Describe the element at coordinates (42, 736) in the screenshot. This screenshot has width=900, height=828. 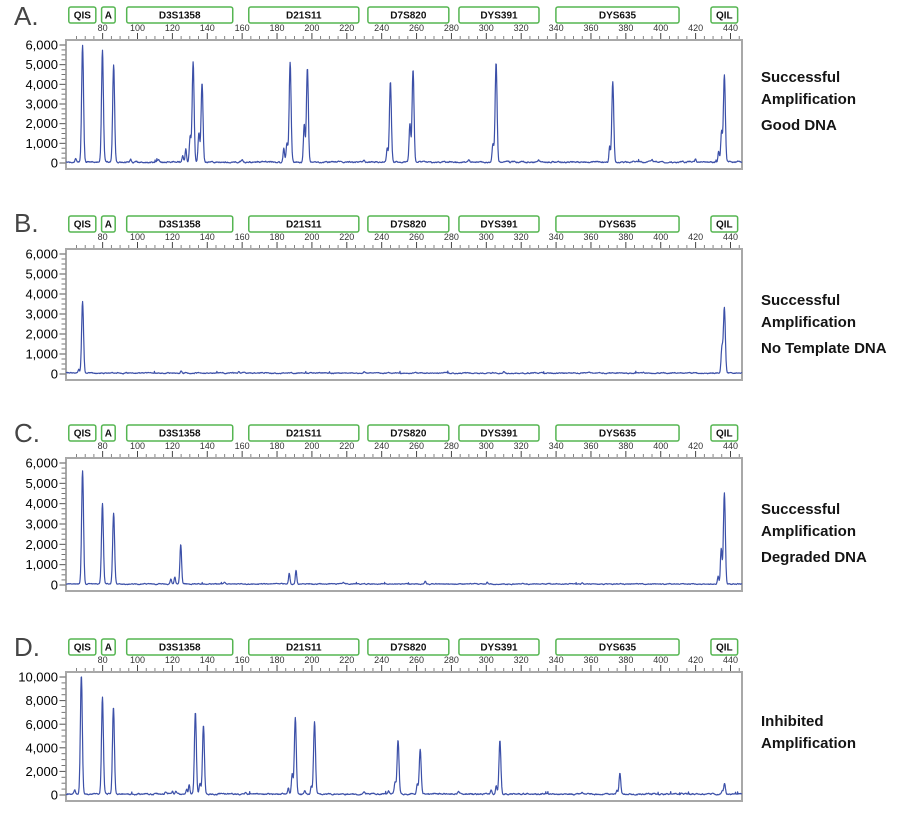
I see `panel-d-y-axis: 10,000 8,000 6,000 4,000 2,000 0` at that location.